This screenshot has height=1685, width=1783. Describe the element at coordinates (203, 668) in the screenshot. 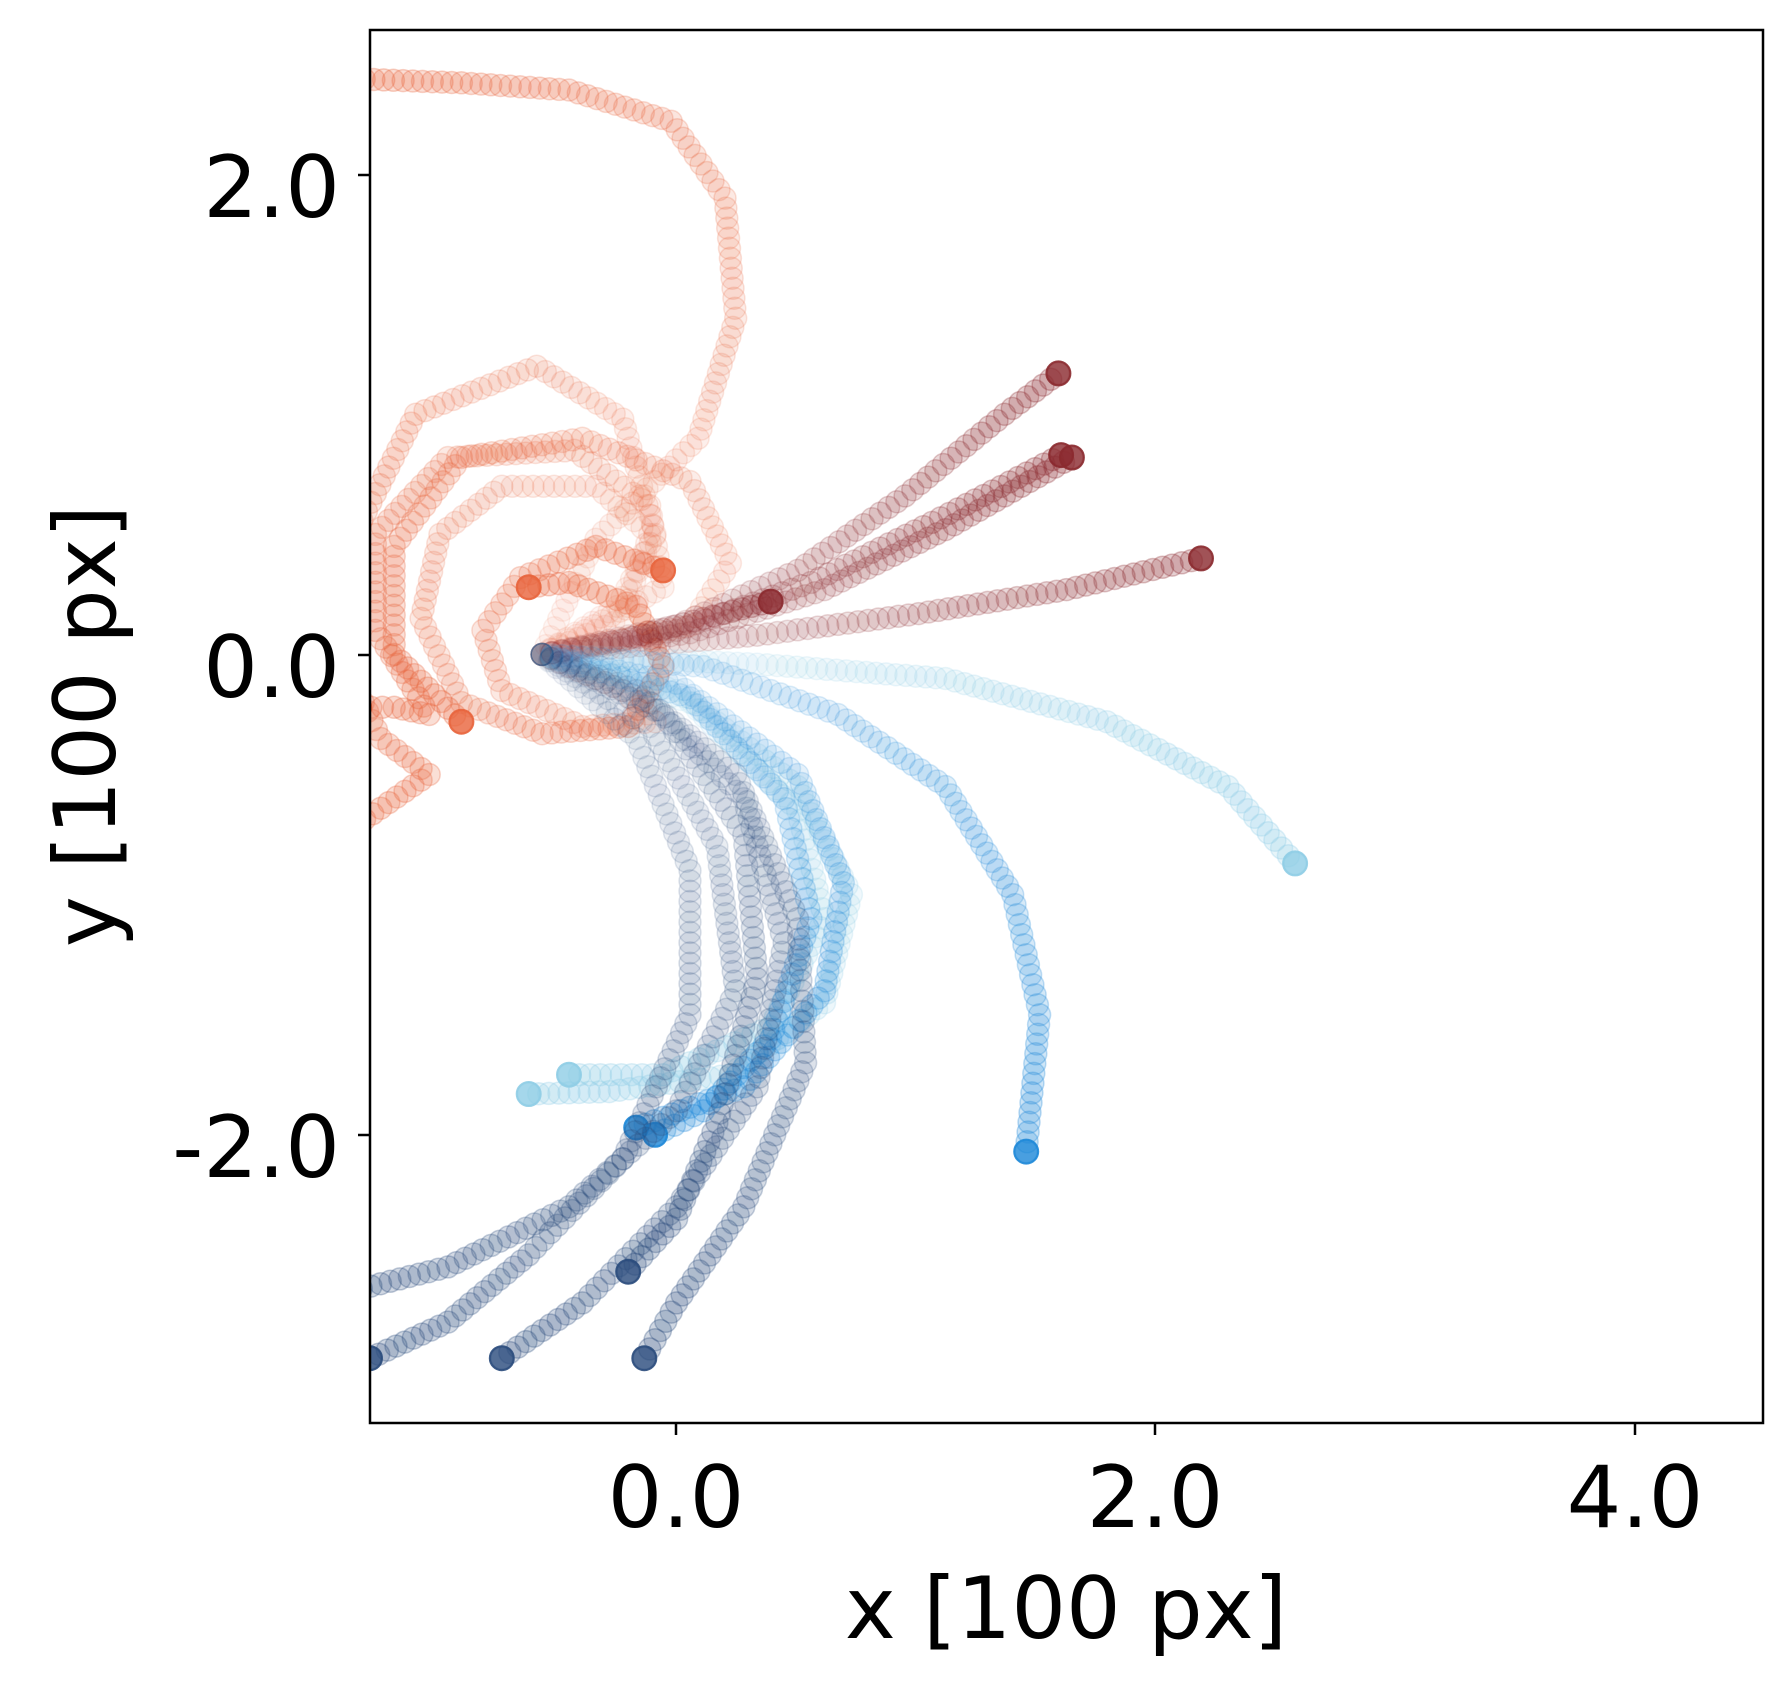

I see `y-axis: 2.0 0.0 -2.0 y [100 px]` at that location.